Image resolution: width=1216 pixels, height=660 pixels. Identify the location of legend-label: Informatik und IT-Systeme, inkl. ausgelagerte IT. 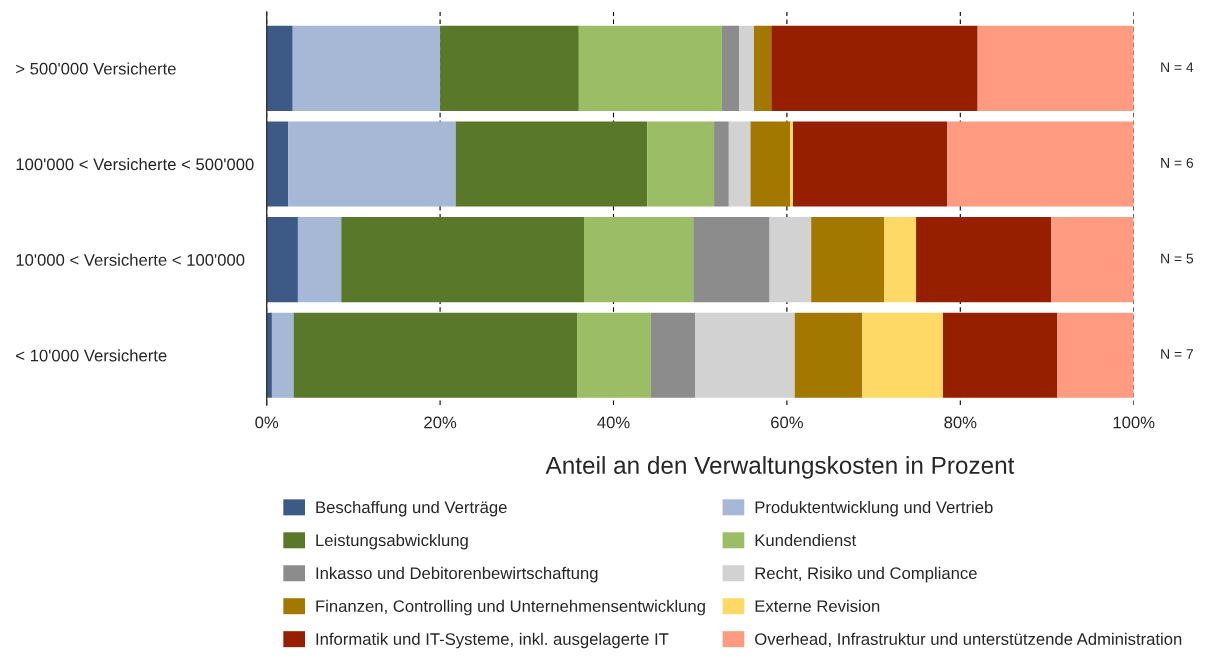
(492, 640).